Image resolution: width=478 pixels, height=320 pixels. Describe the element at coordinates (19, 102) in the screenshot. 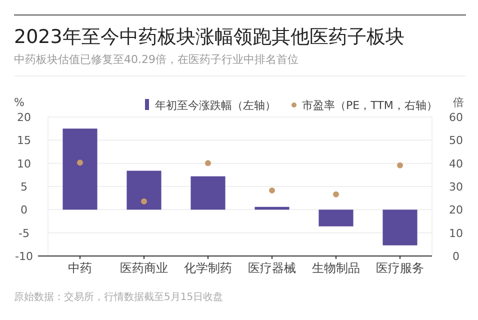

I see `y-axis-title: %` at that location.